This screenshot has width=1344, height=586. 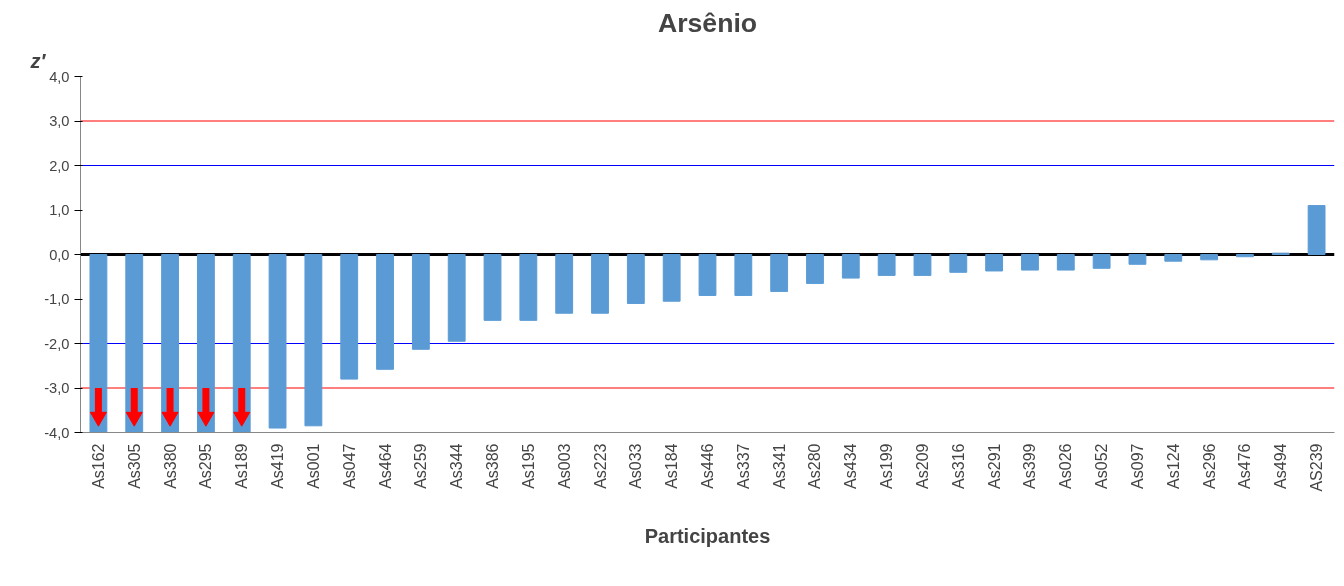 What do you see at coordinates (57, 388) in the screenshot?
I see `y-tick-label: -3,0` at bounding box center [57, 388].